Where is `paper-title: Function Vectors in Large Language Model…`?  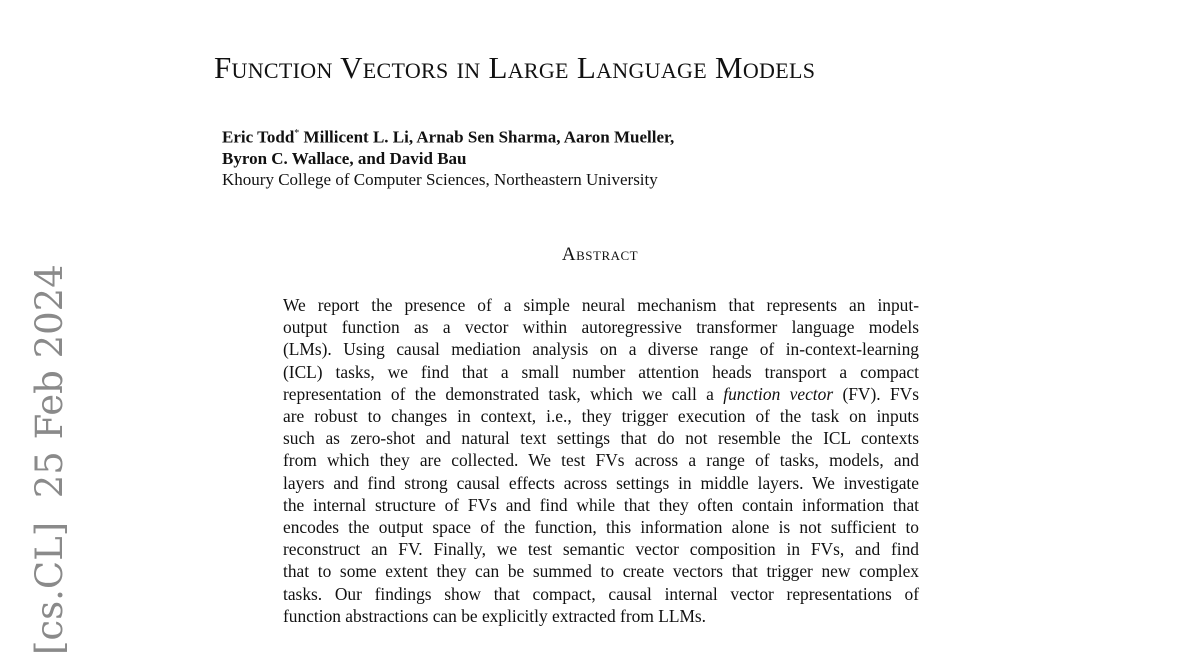
paper-title: Function Vectors in Large Language Model… is located at coordinates (515, 67).